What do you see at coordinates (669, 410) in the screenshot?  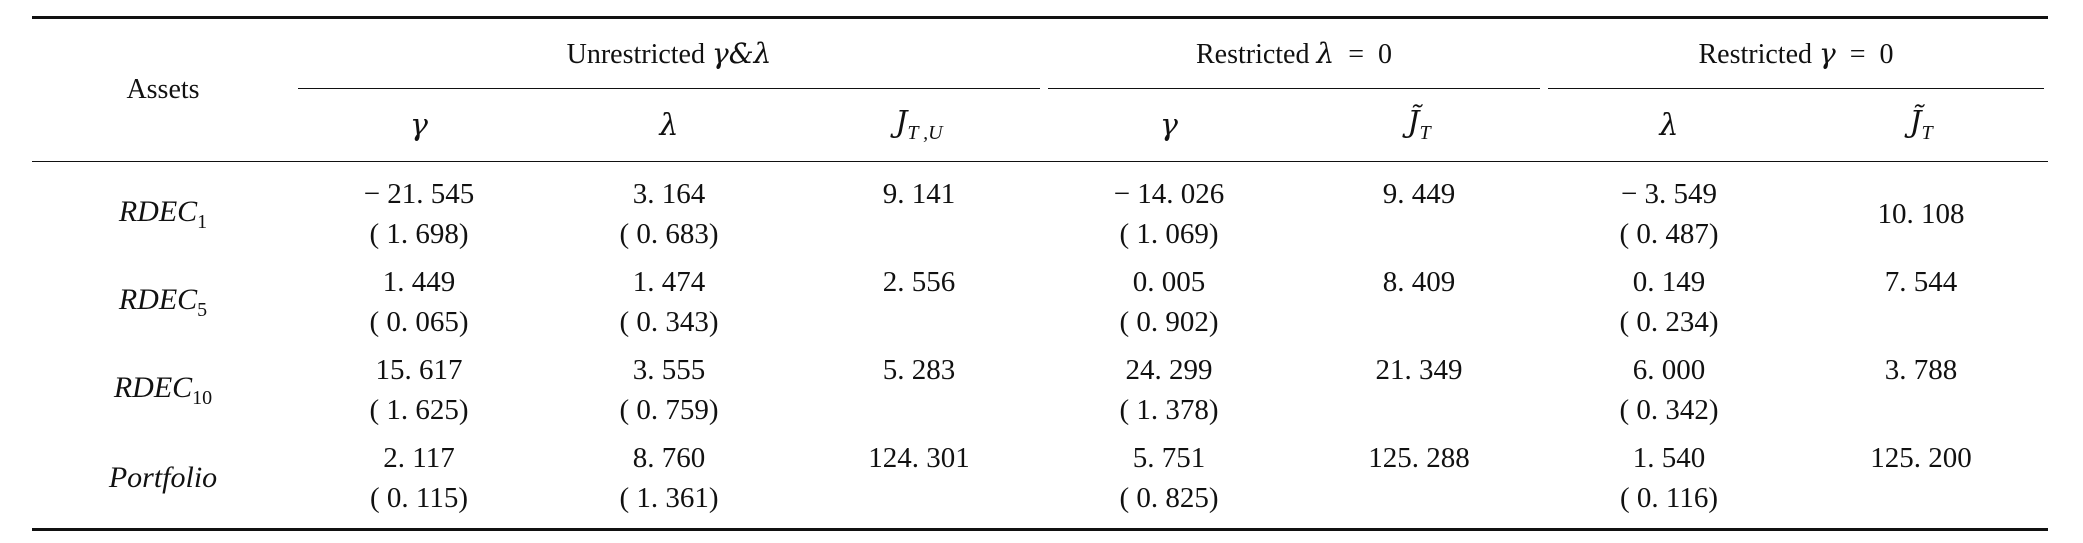 I see `cell-standard-error: ( 0. 759)` at bounding box center [669, 410].